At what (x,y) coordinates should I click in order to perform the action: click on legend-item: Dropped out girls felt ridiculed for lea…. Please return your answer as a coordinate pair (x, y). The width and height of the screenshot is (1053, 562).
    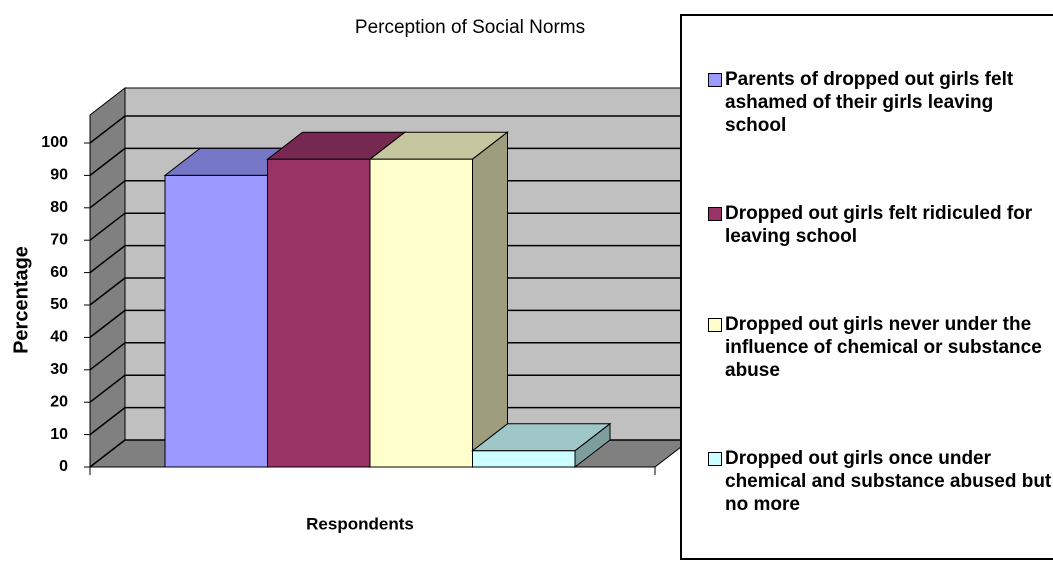
    Looking at the image, I should click on (867, 225).